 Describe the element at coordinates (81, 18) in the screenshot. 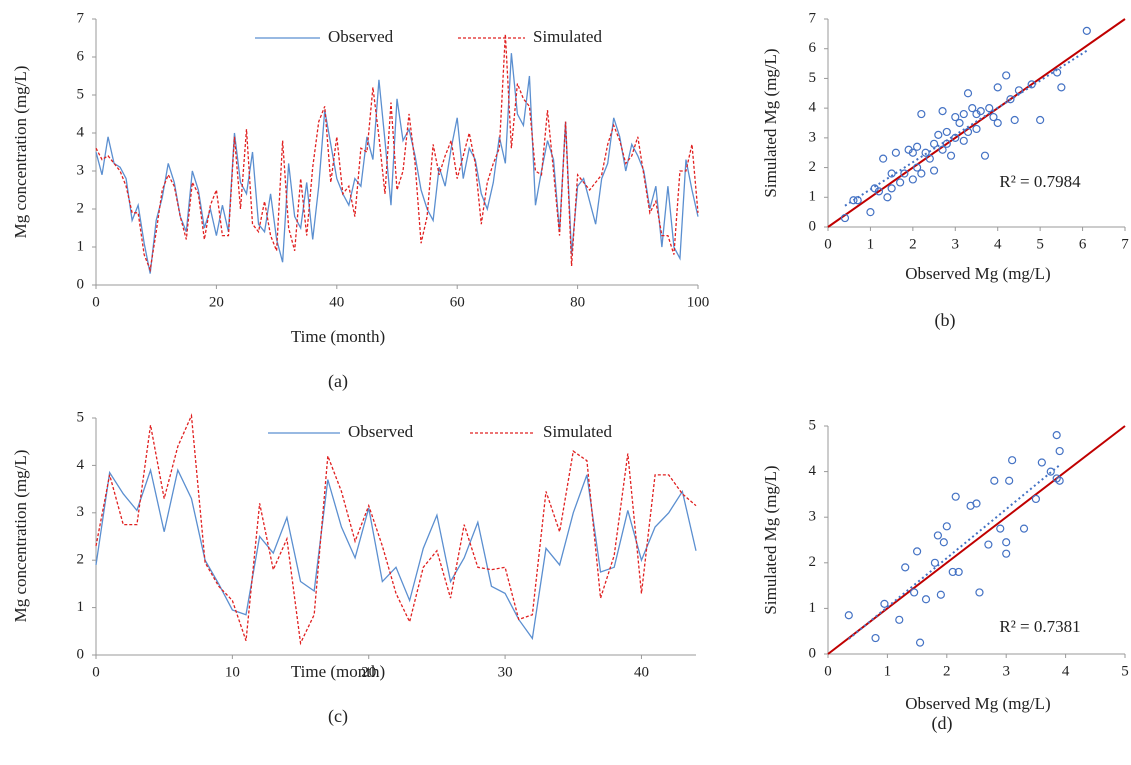

I see `y-tick-label: 7` at that location.